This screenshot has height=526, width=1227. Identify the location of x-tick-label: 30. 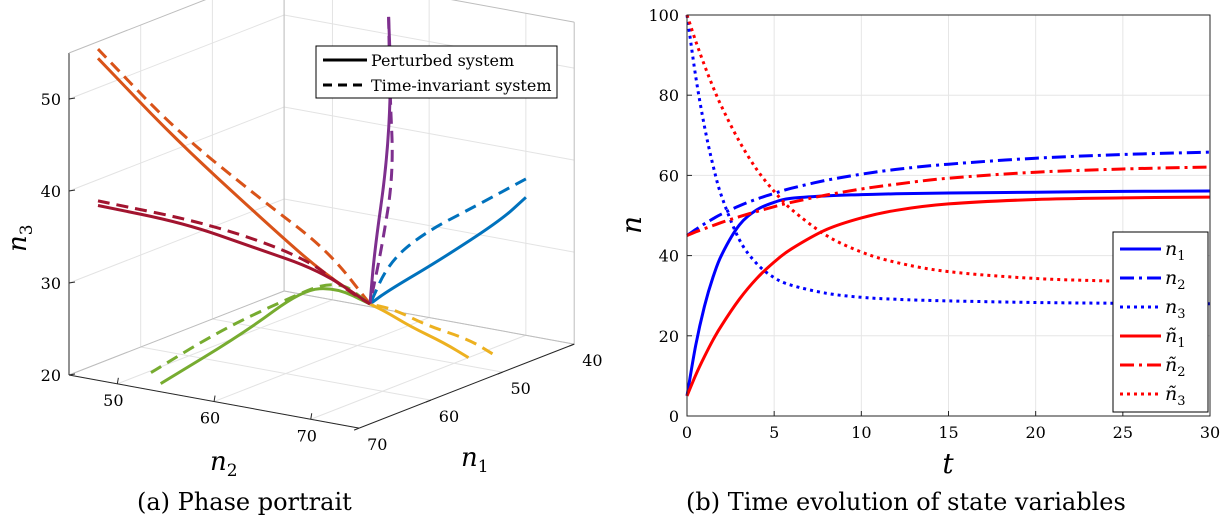
(1210, 432).